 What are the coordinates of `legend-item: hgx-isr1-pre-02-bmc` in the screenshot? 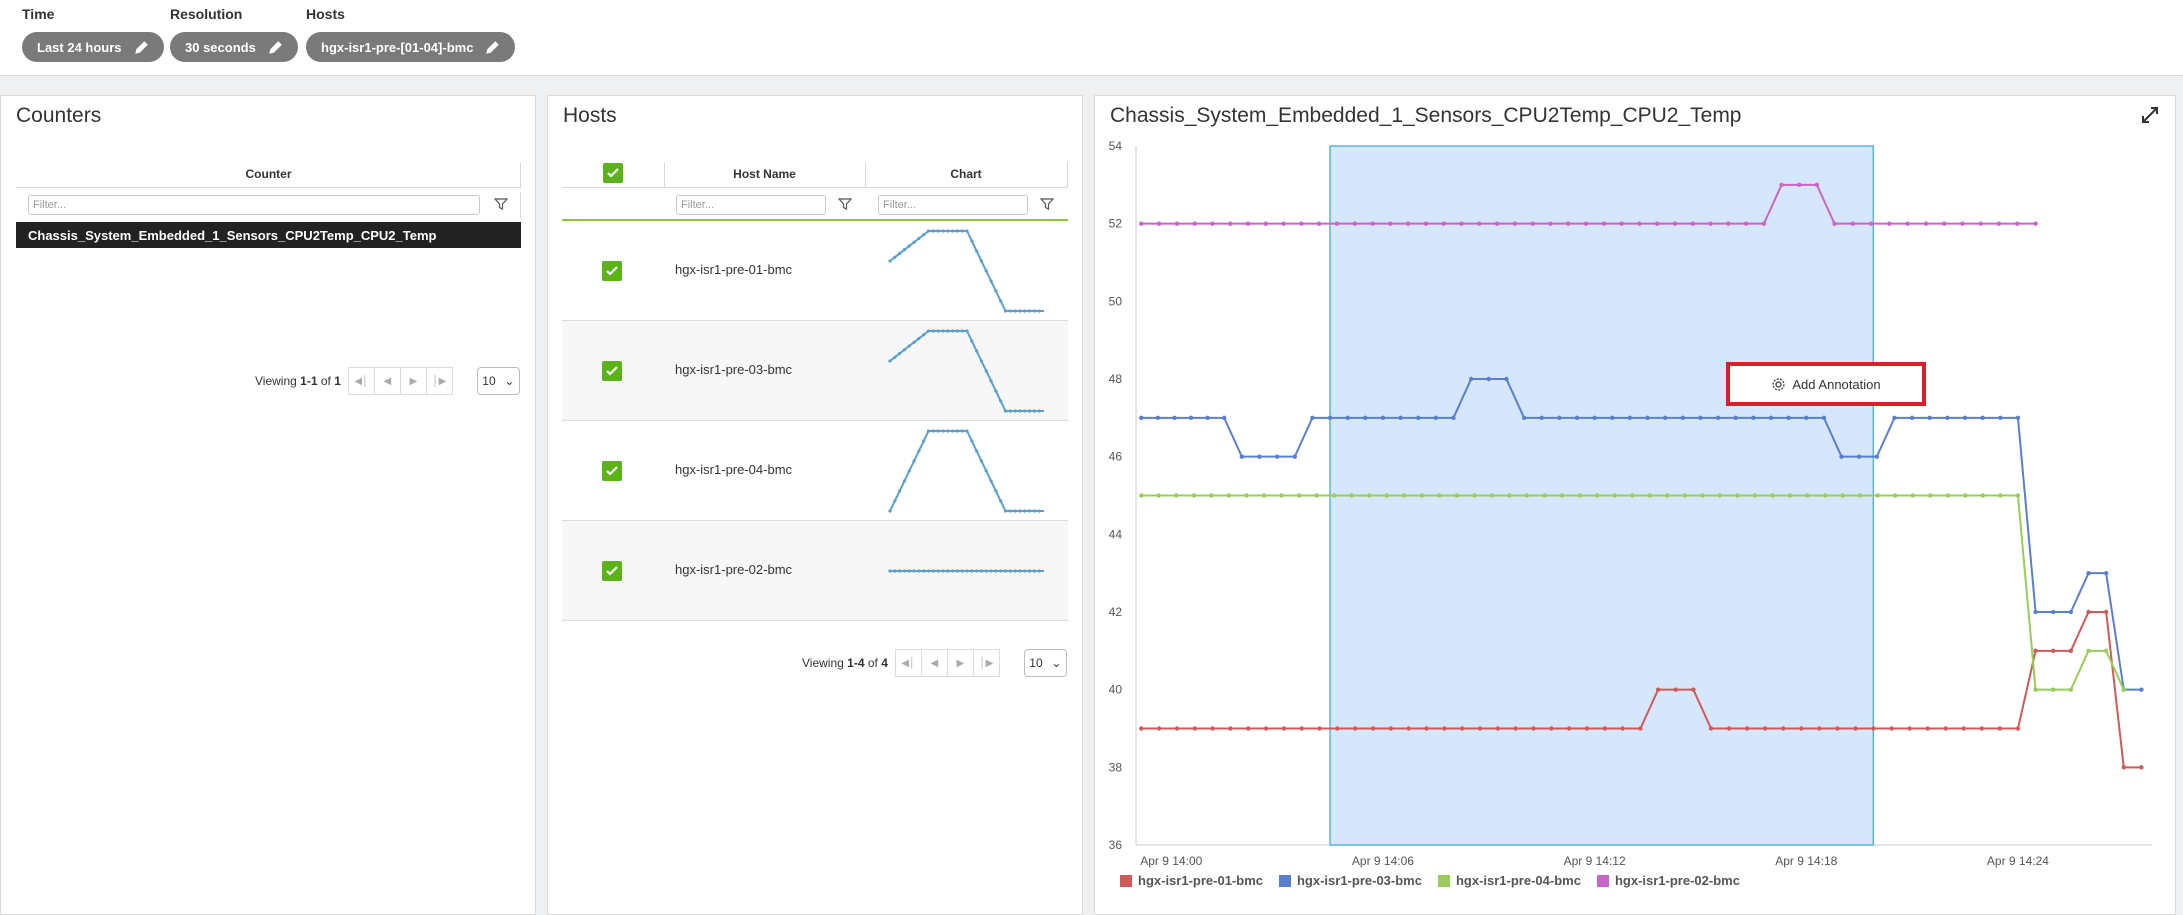 It's located at (1668, 880).